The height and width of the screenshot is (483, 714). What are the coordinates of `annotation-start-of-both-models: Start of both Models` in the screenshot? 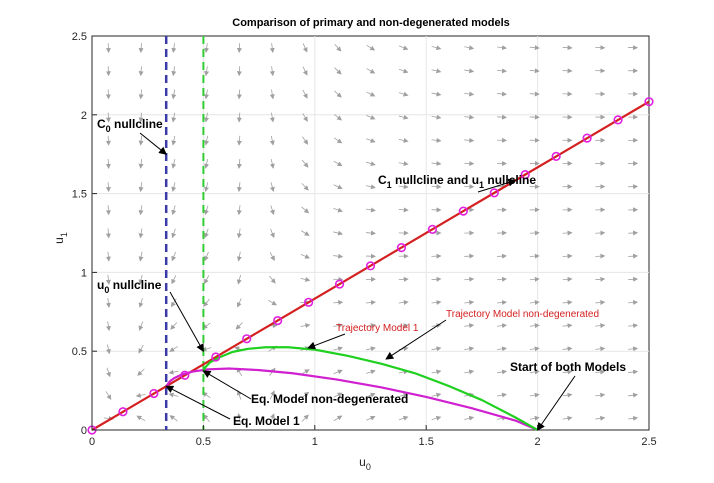 It's located at (568, 367).